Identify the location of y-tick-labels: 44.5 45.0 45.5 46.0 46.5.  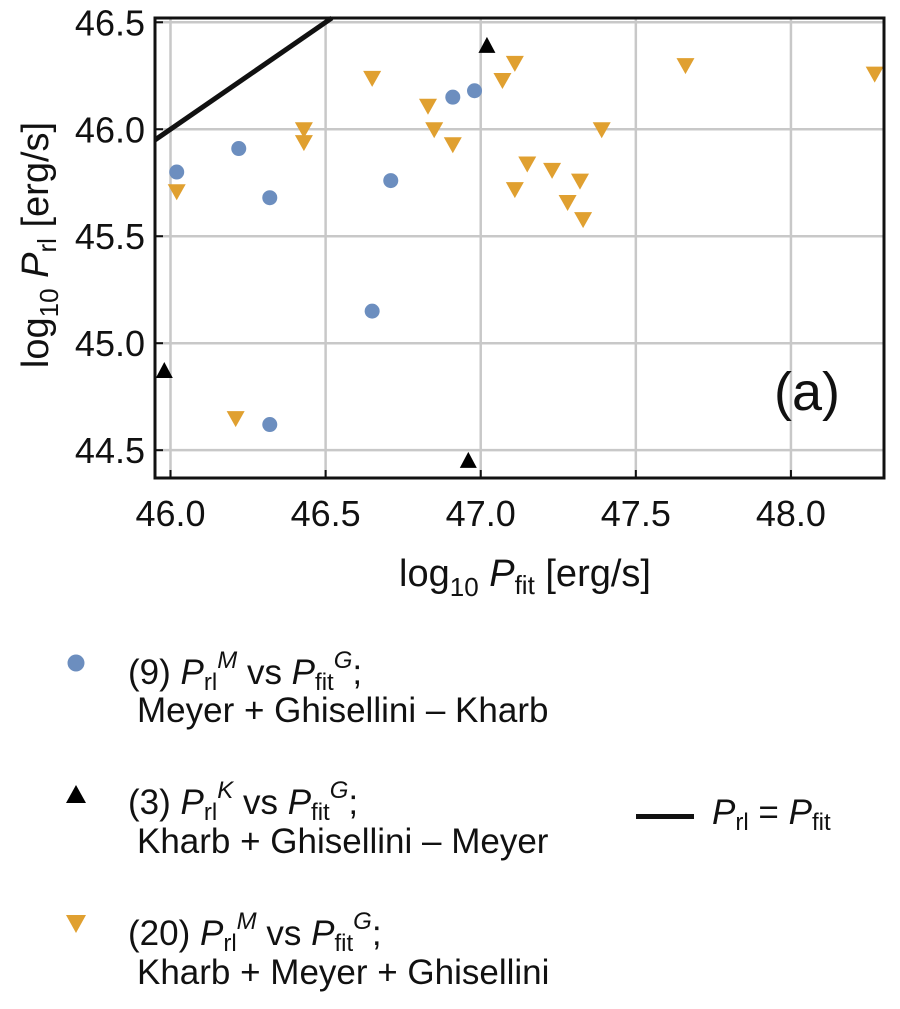
(110, 236).